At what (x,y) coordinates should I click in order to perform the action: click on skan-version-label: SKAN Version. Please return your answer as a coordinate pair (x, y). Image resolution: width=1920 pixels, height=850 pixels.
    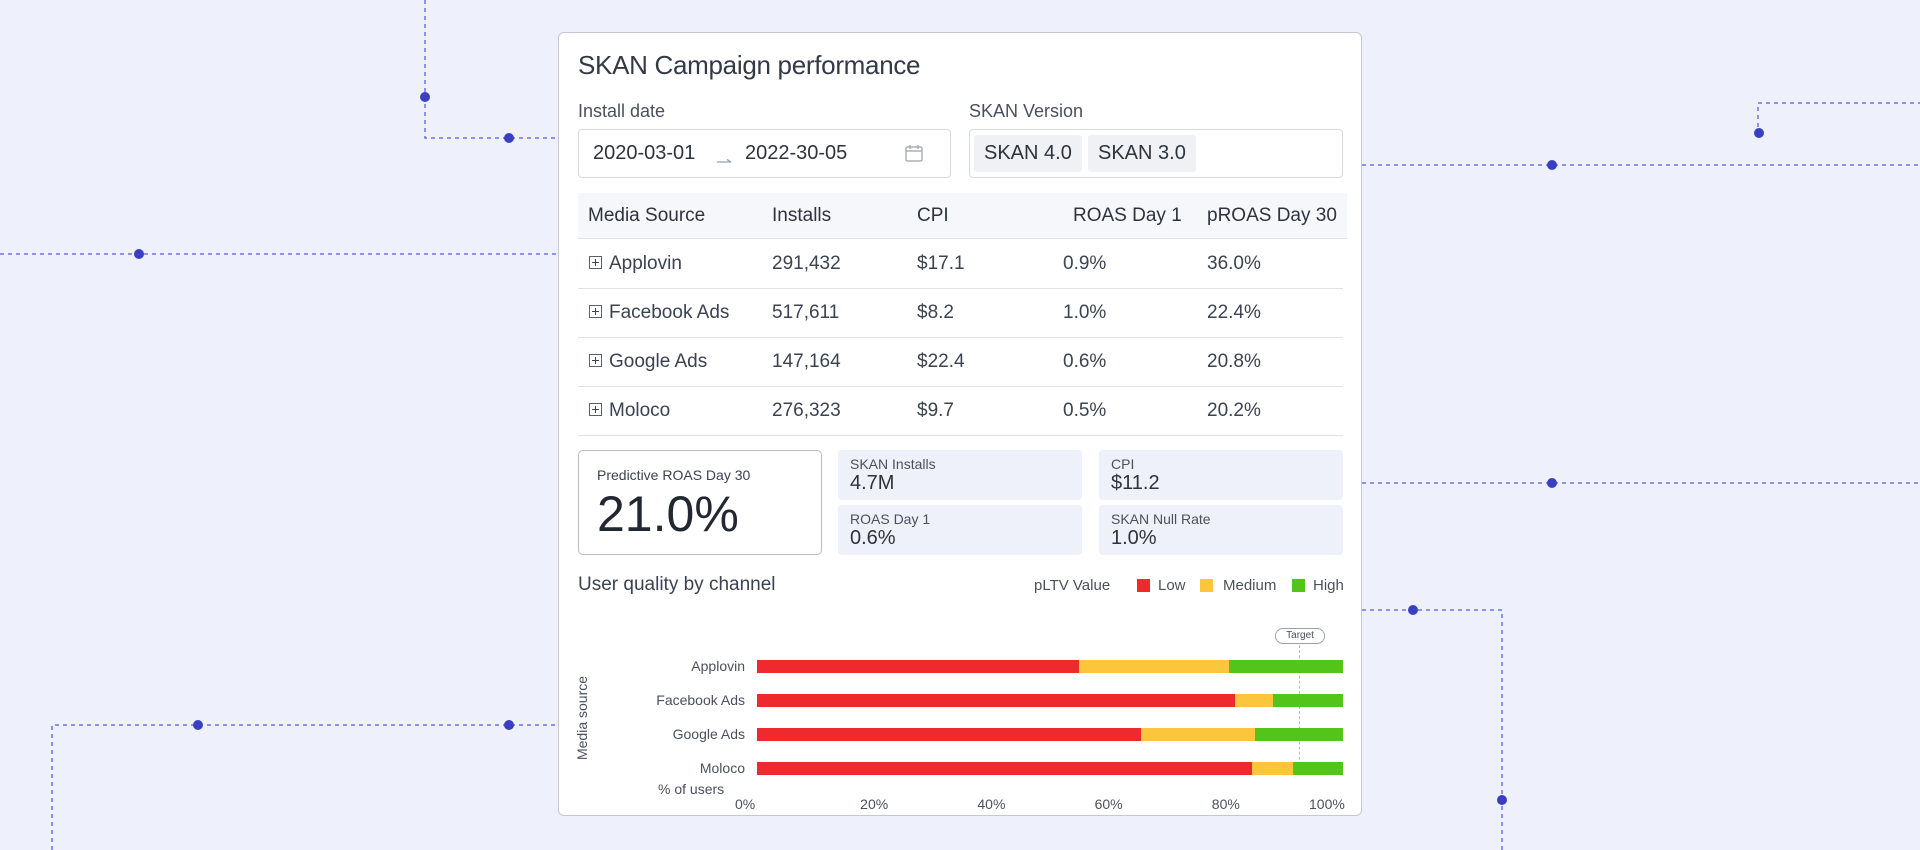
    Looking at the image, I should click on (1026, 111).